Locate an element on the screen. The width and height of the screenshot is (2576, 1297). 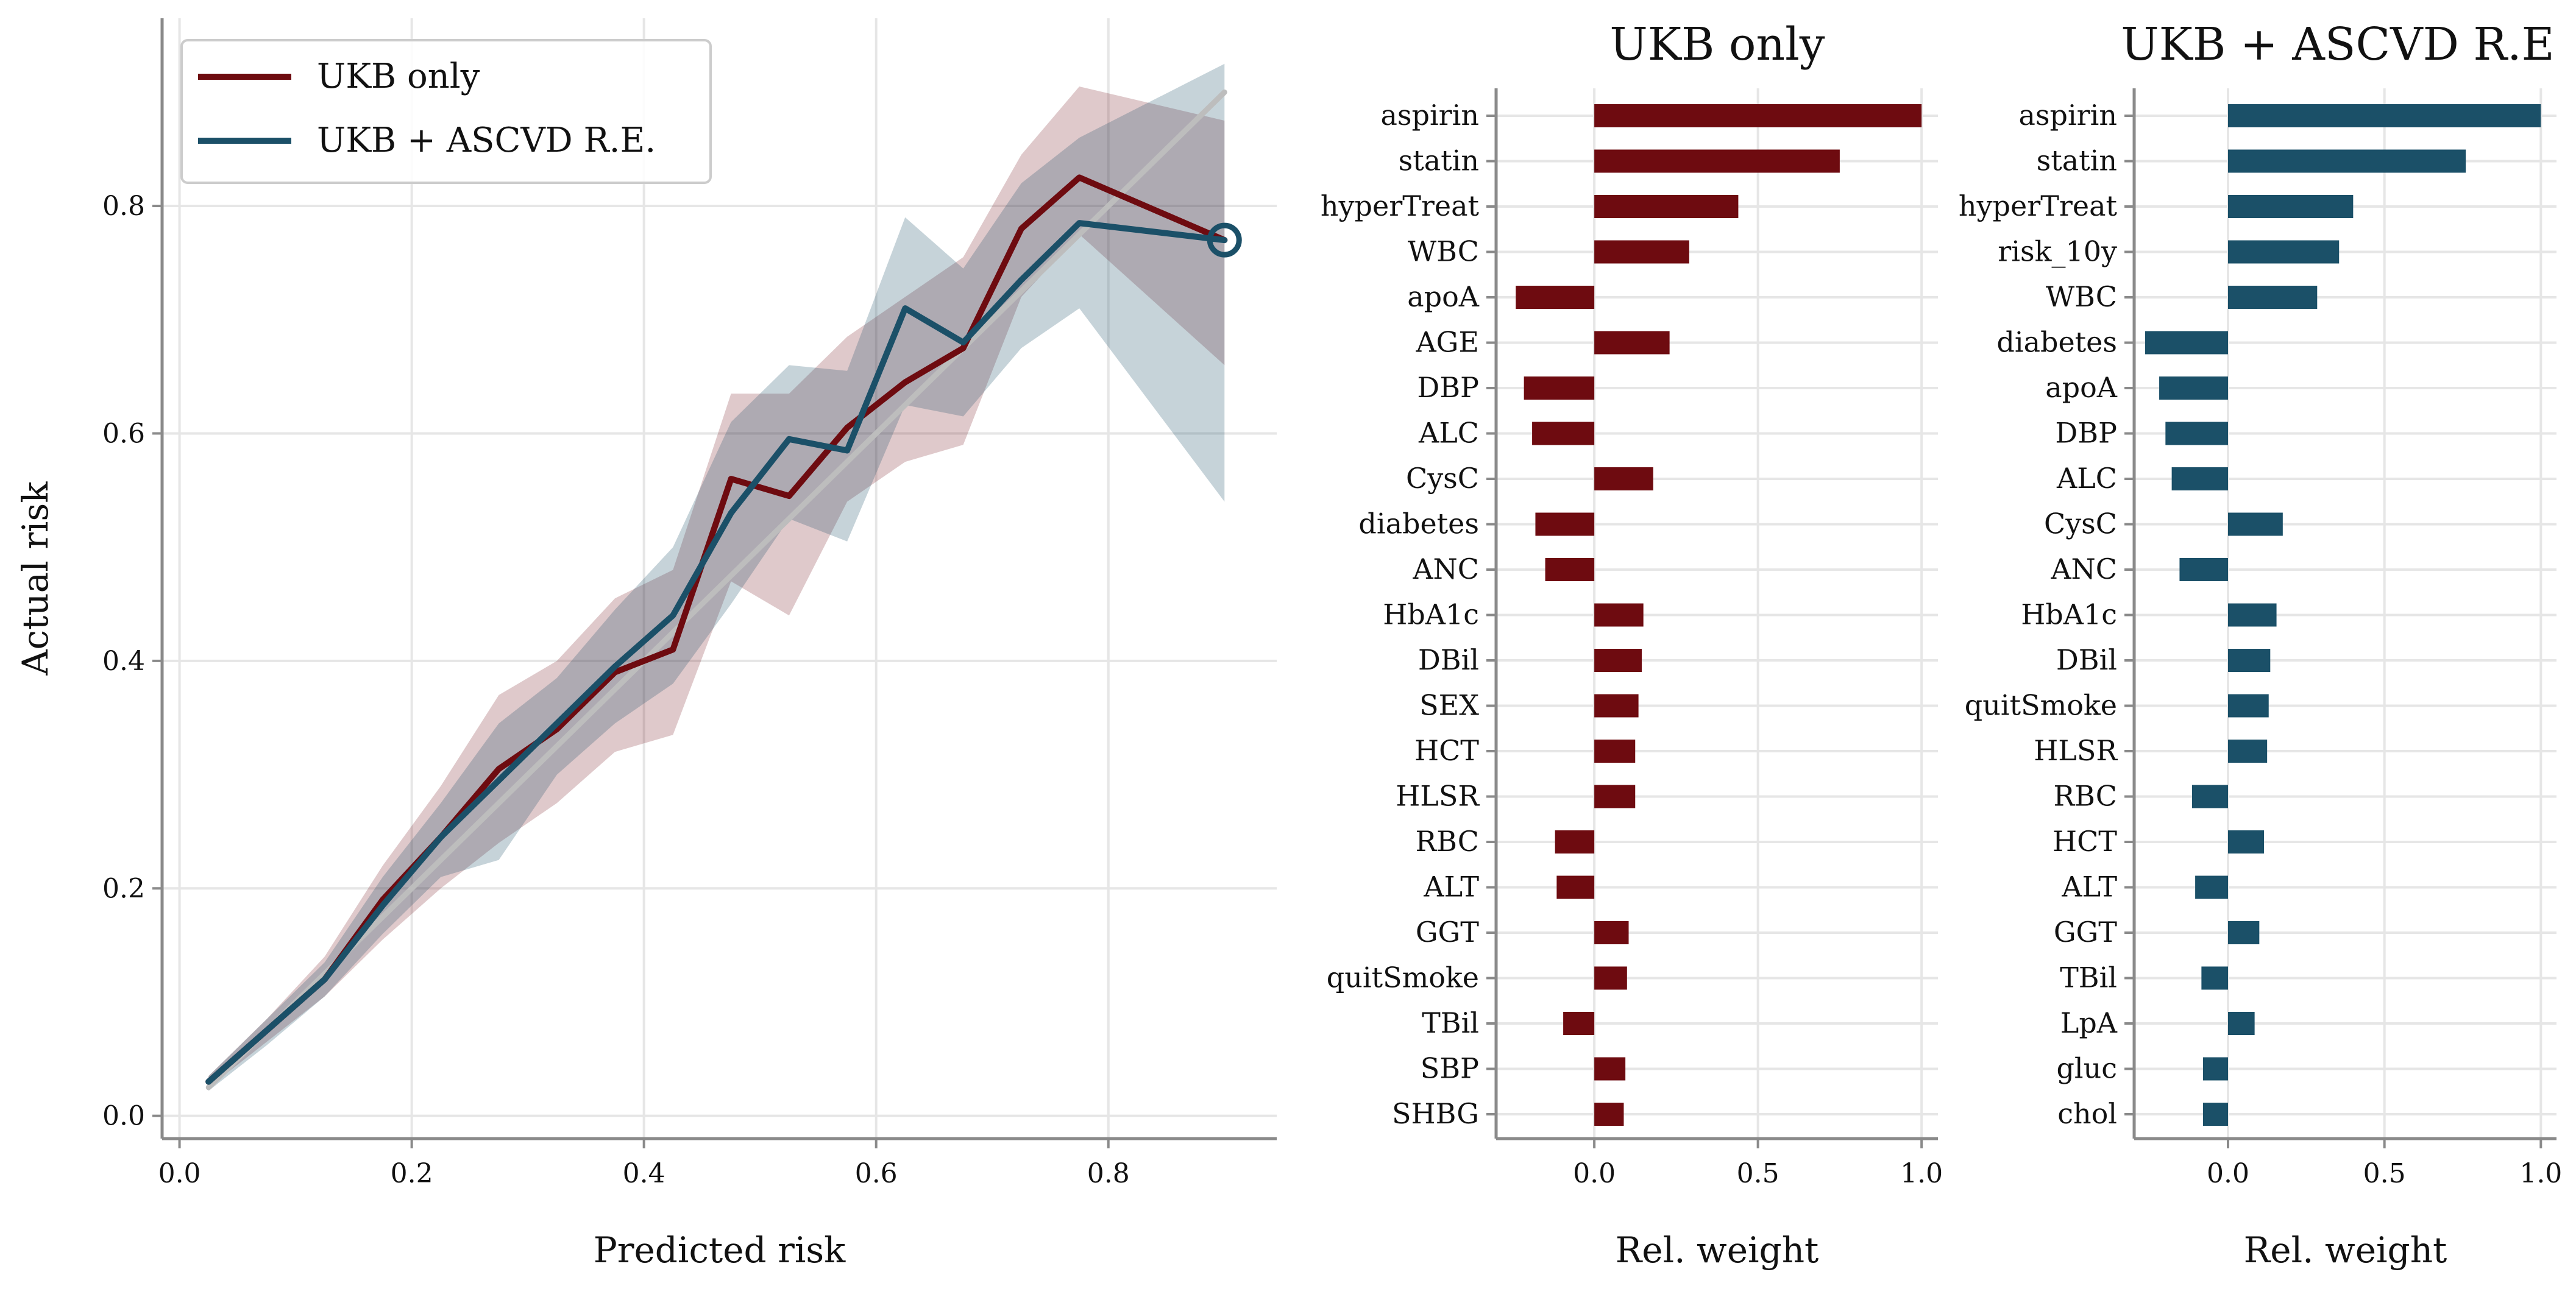
feature-label: diabetes is located at coordinates (2057, 342).